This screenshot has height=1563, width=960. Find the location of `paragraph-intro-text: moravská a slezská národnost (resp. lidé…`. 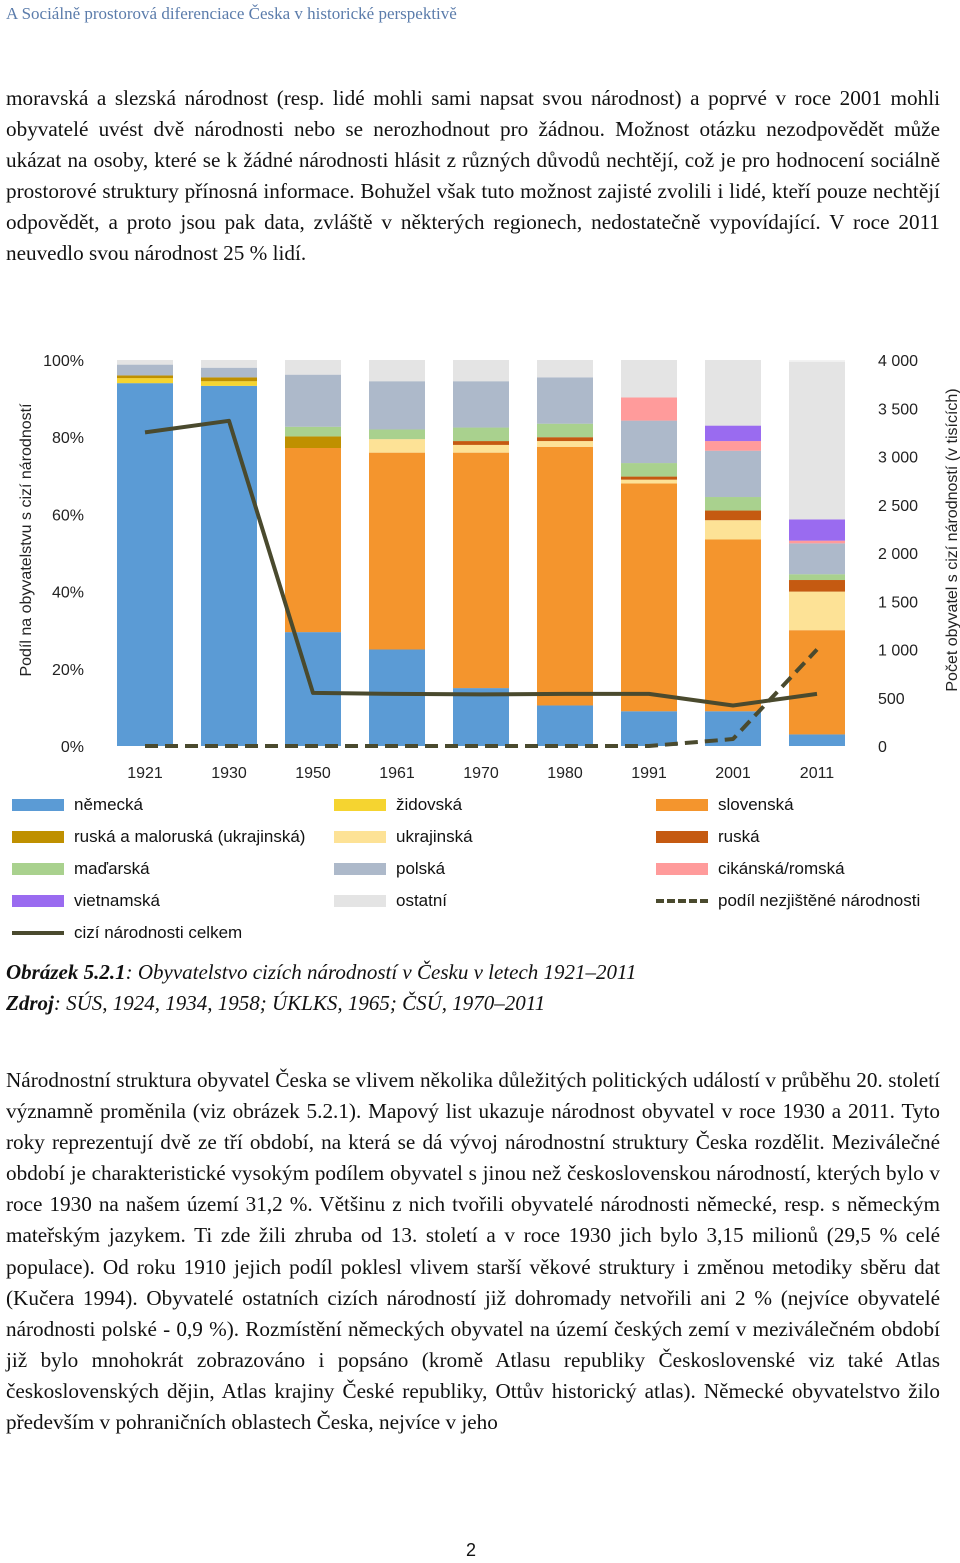

paragraph-intro-text: moravská a slezská národnost (resp. lidé… is located at coordinates (473, 176).